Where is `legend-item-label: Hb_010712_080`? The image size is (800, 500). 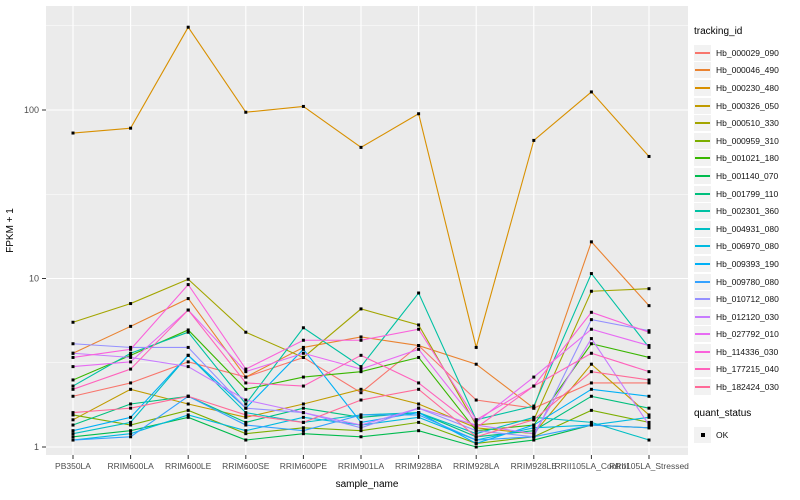 legend-item-label: Hb_010712_080 is located at coordinates (747, 299).